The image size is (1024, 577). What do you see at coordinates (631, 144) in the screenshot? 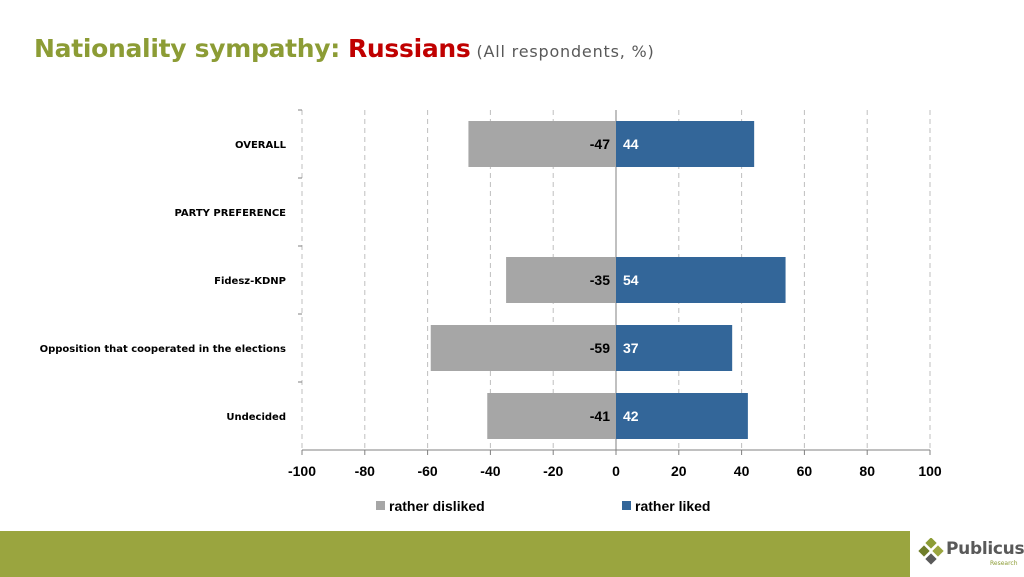
I see `data-label: 44` at bounding box center [631, 144].